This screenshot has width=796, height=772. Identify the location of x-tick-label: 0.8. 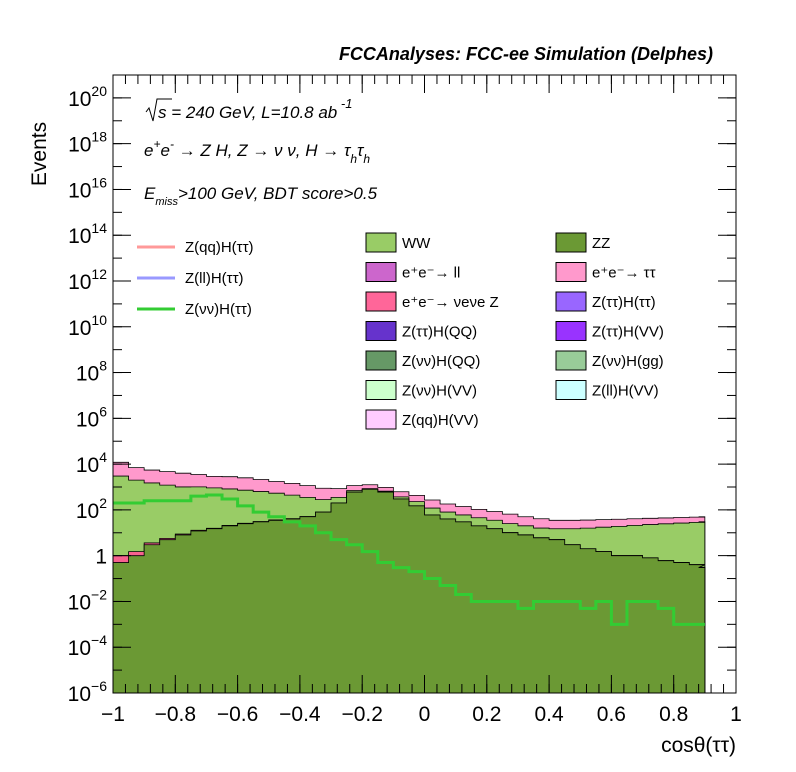
(673, 714).